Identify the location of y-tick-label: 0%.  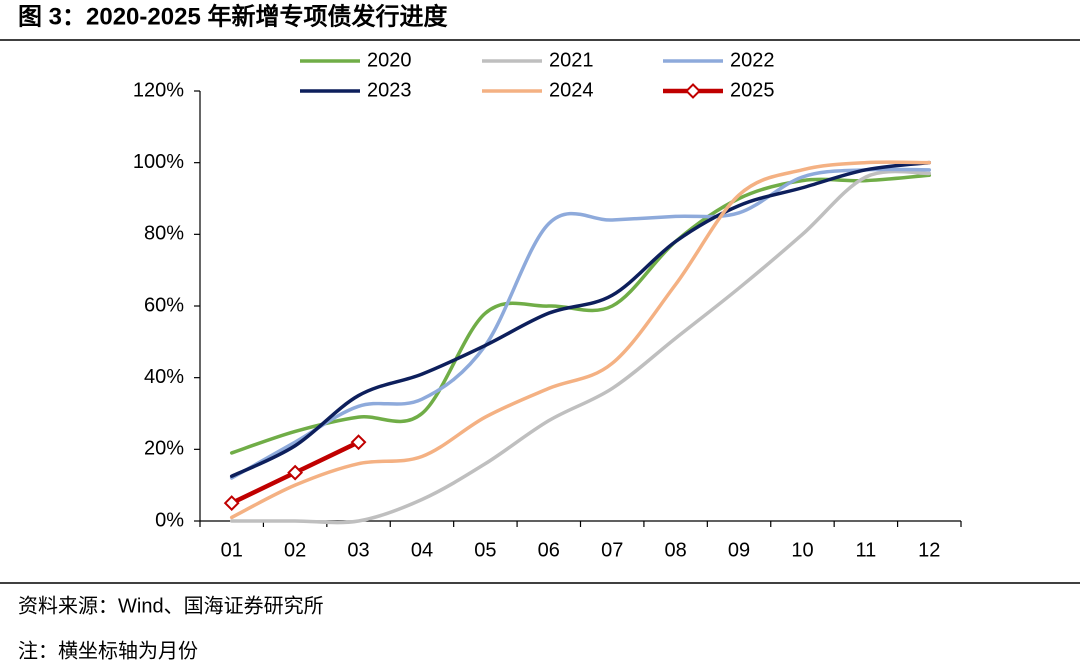
(169, 520).